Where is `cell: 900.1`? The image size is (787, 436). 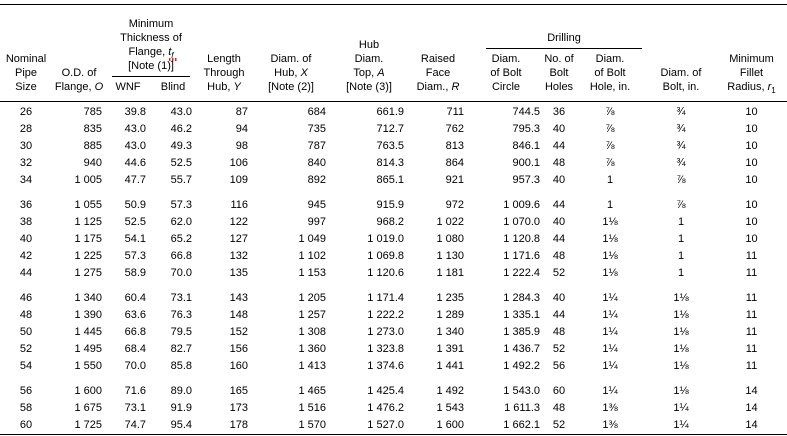
cell: 900.1 is located at coordinates (526, 163).